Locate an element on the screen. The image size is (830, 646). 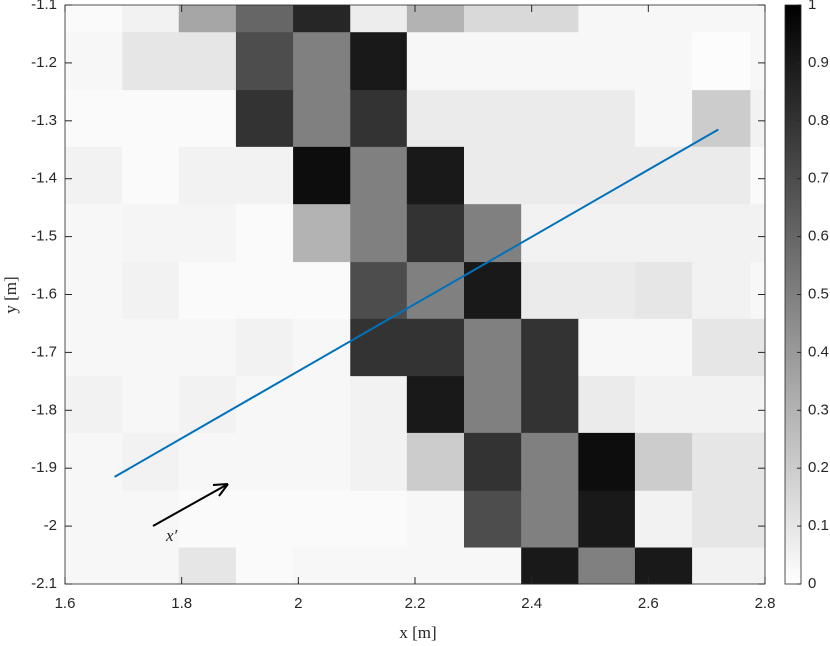
y-tick-label: -1.7 is located at coordinates (44, 351).